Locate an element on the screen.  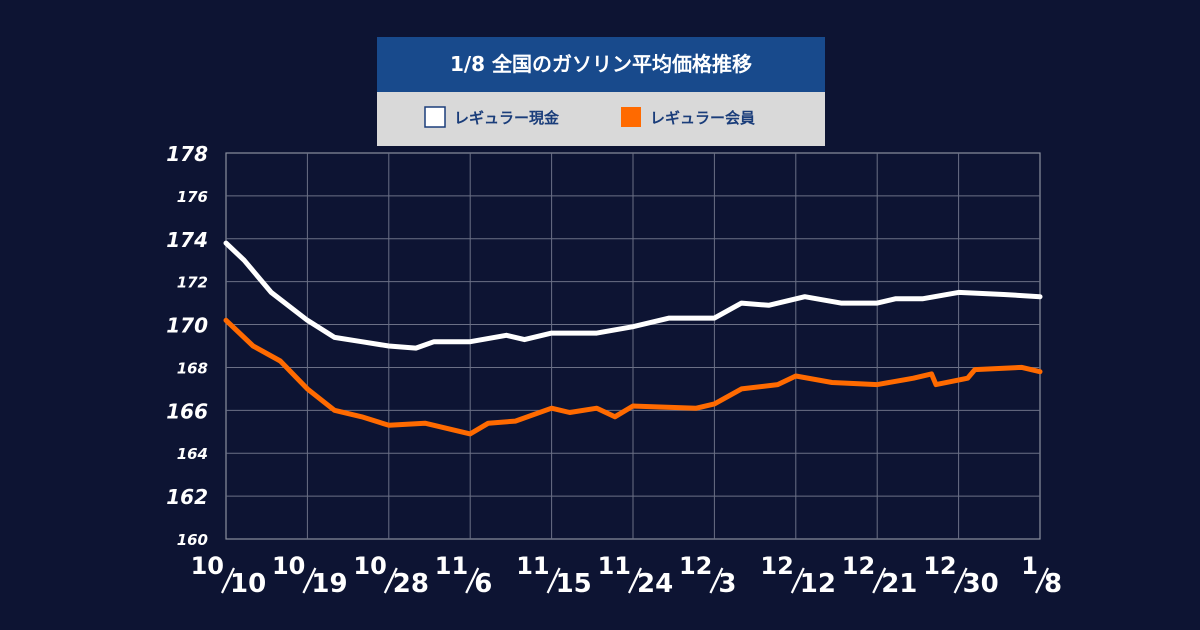
y-tick-label: 160 is located at coordinates (192, 540).